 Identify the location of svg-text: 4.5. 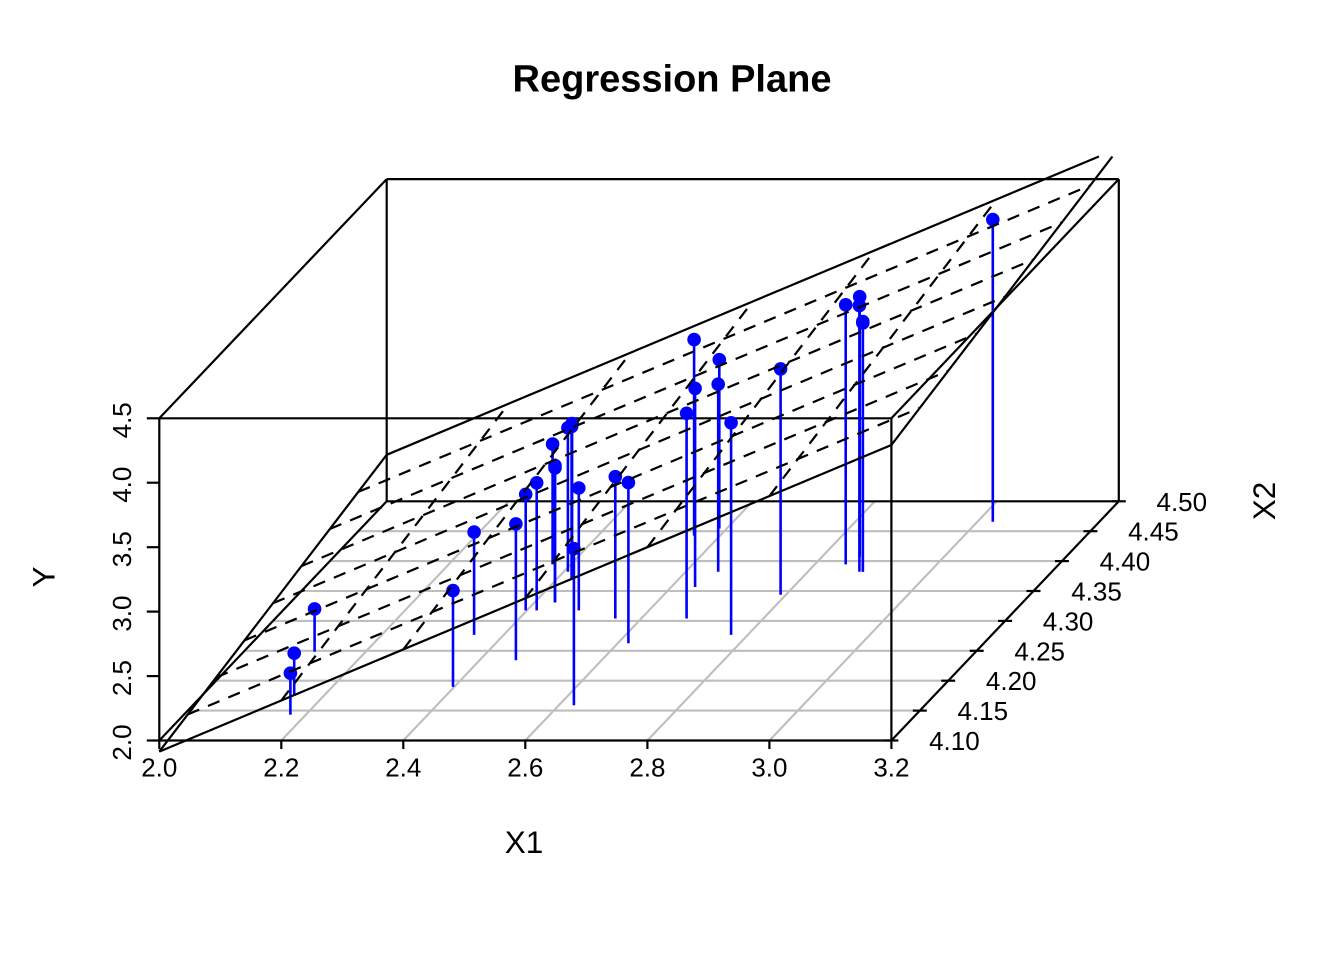
(122, 420).